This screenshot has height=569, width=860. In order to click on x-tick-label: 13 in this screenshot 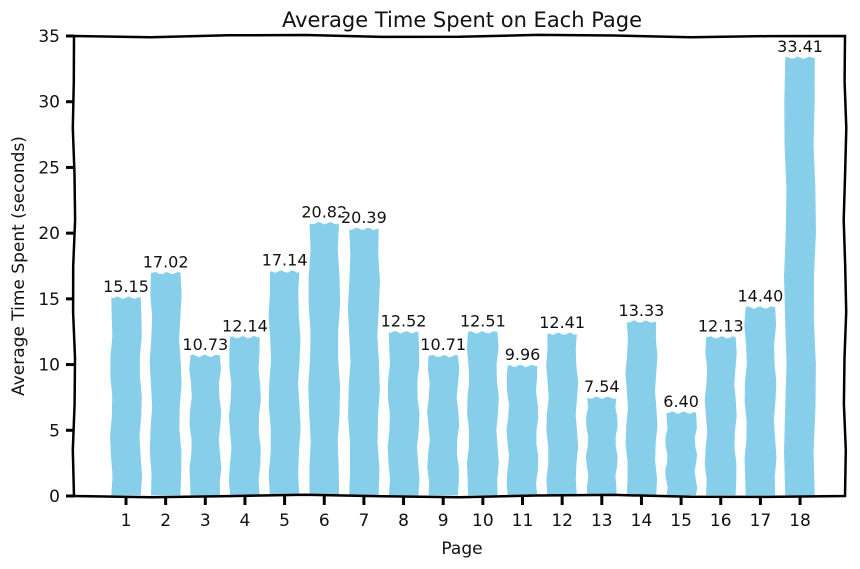, I will do `click(602, 521)`.